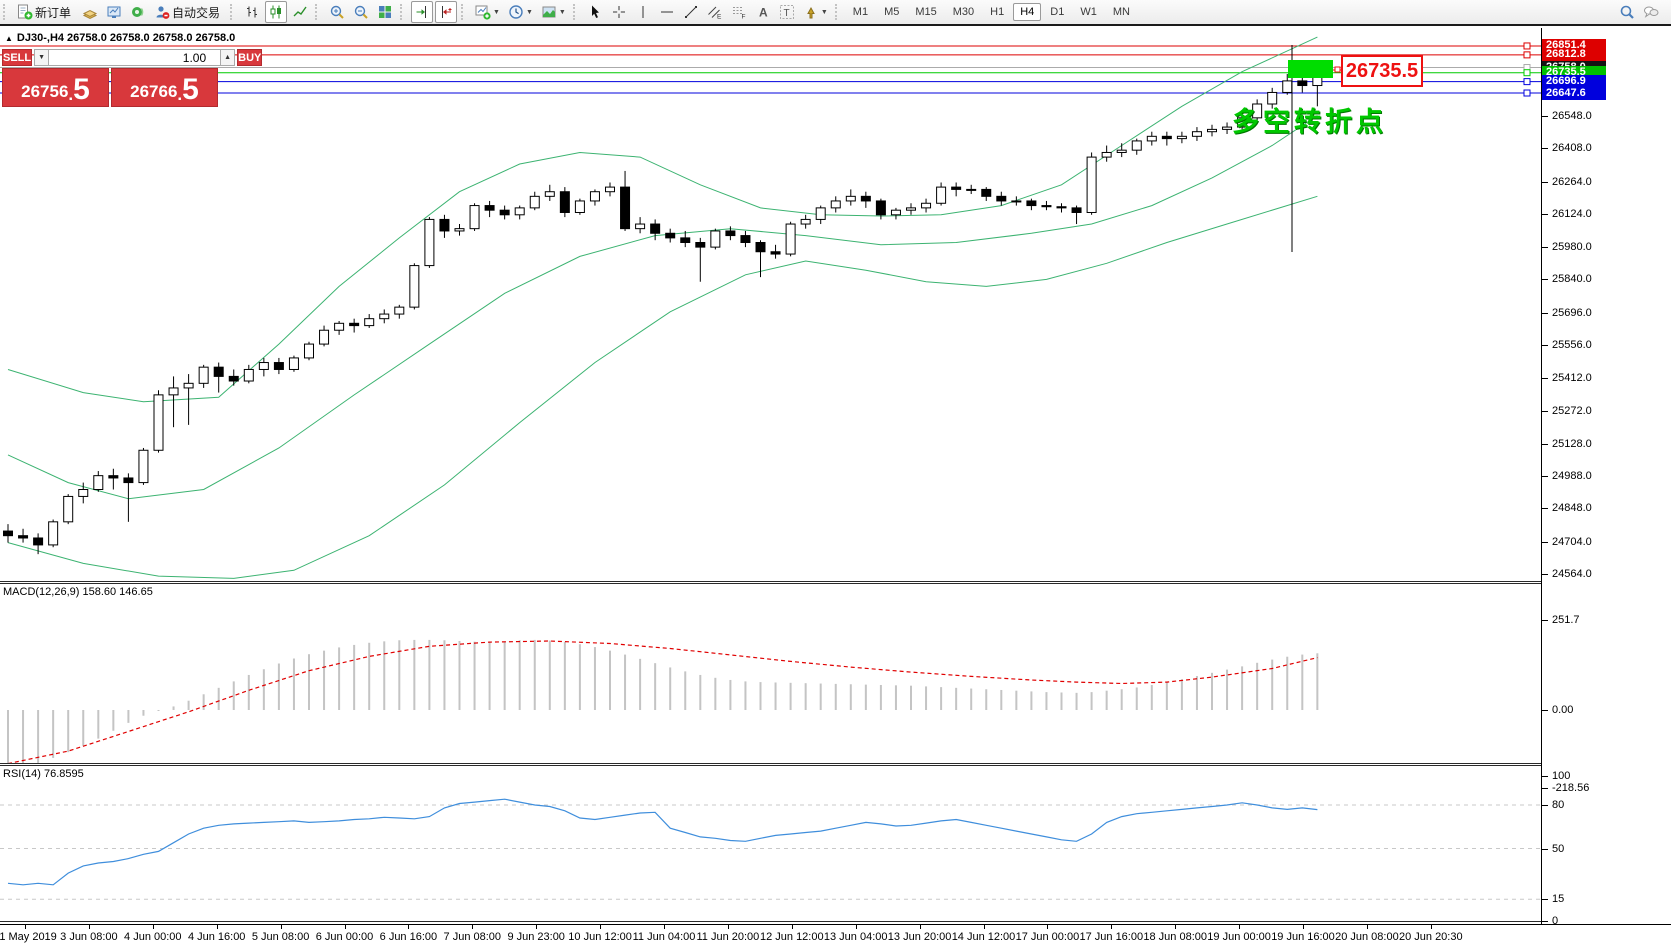 The image size is (1671, 949). Describe the element at coordinates (228, 57) in the screenshot. I see `volume-increase-button: ▲` at that location.